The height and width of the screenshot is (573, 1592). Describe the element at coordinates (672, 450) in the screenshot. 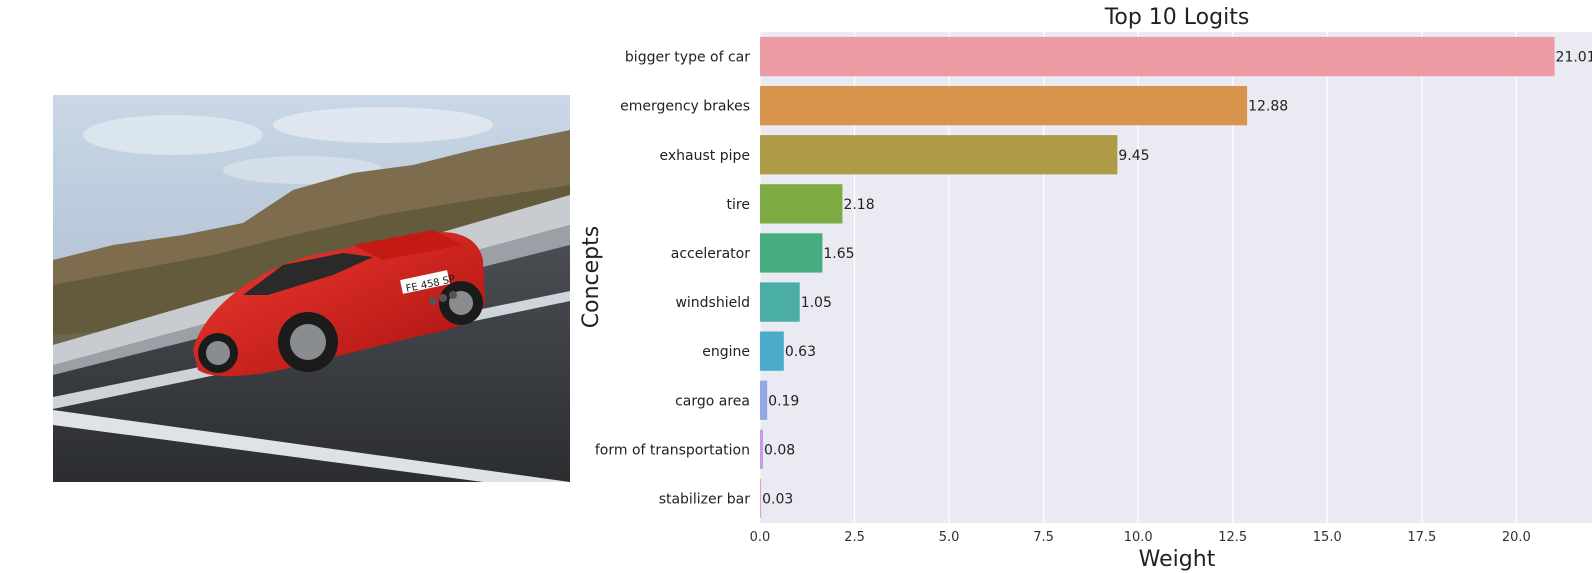

I see `y-tick-label: form of transportation` at that location.